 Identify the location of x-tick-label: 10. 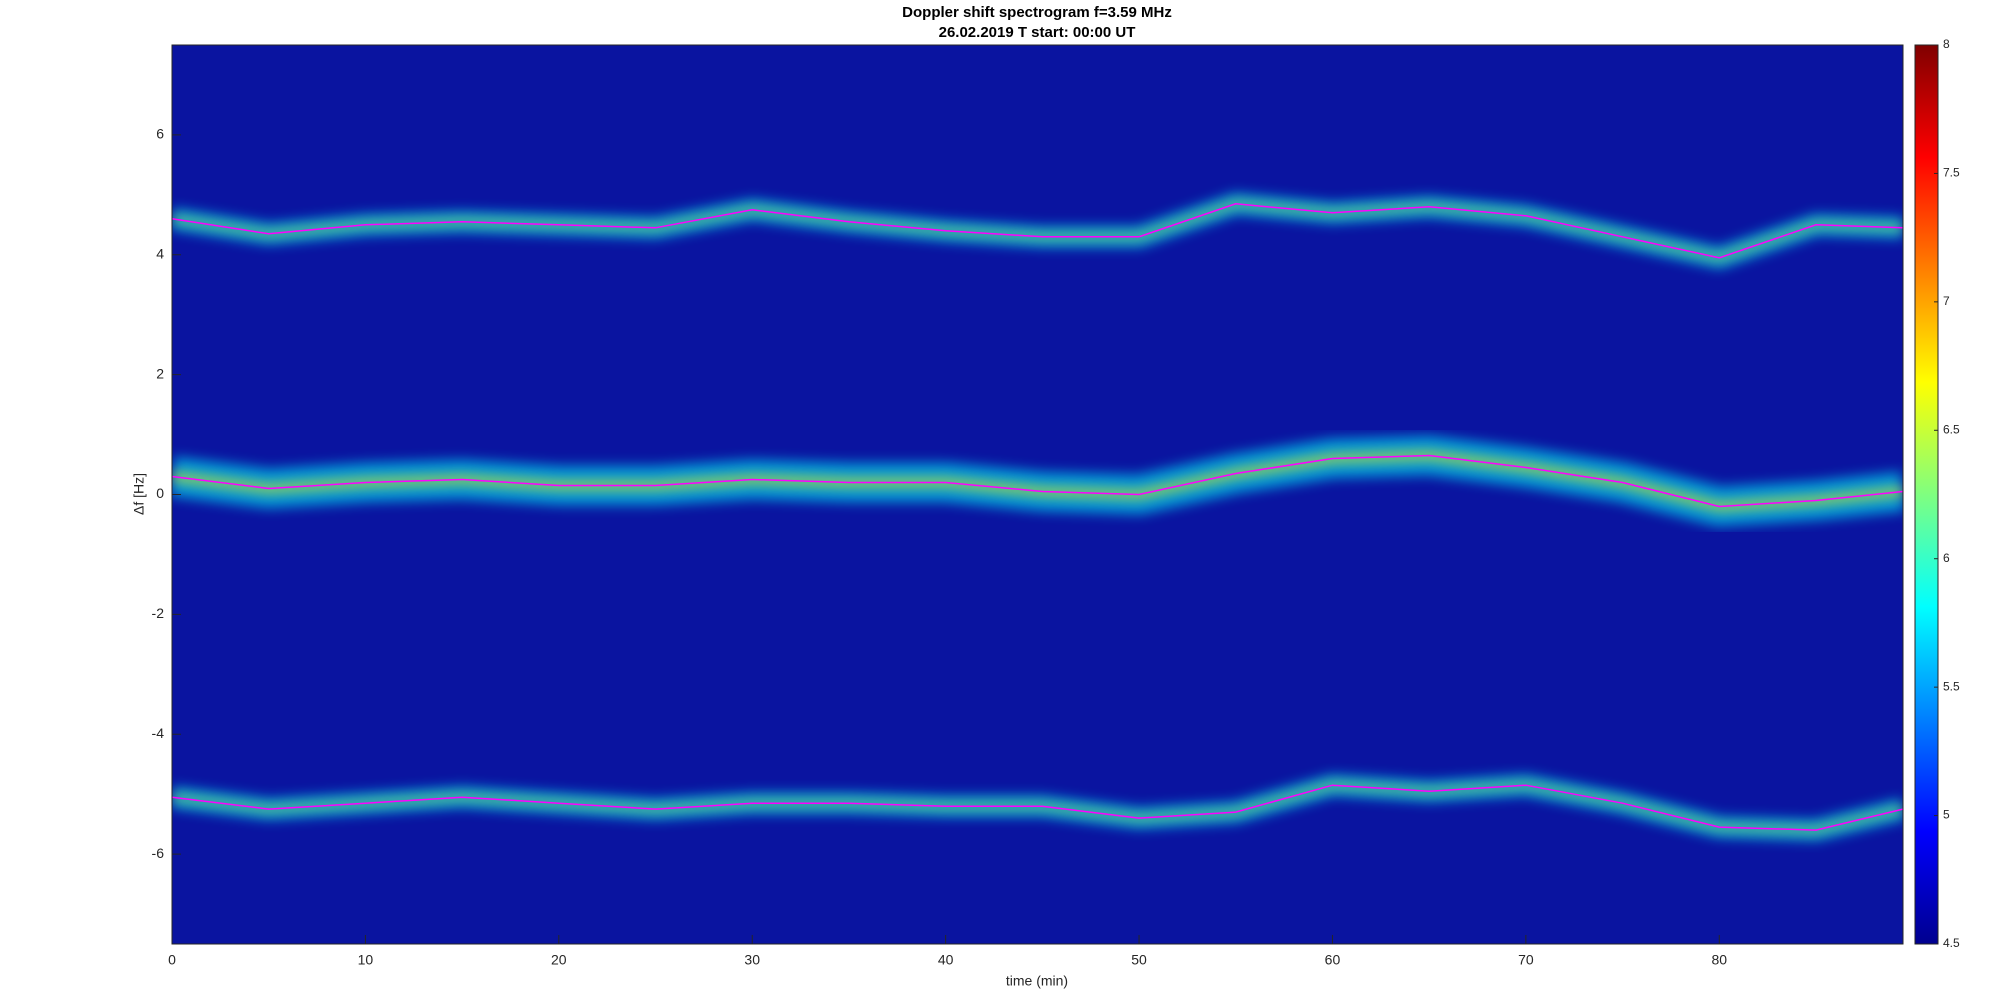
(366, 960).